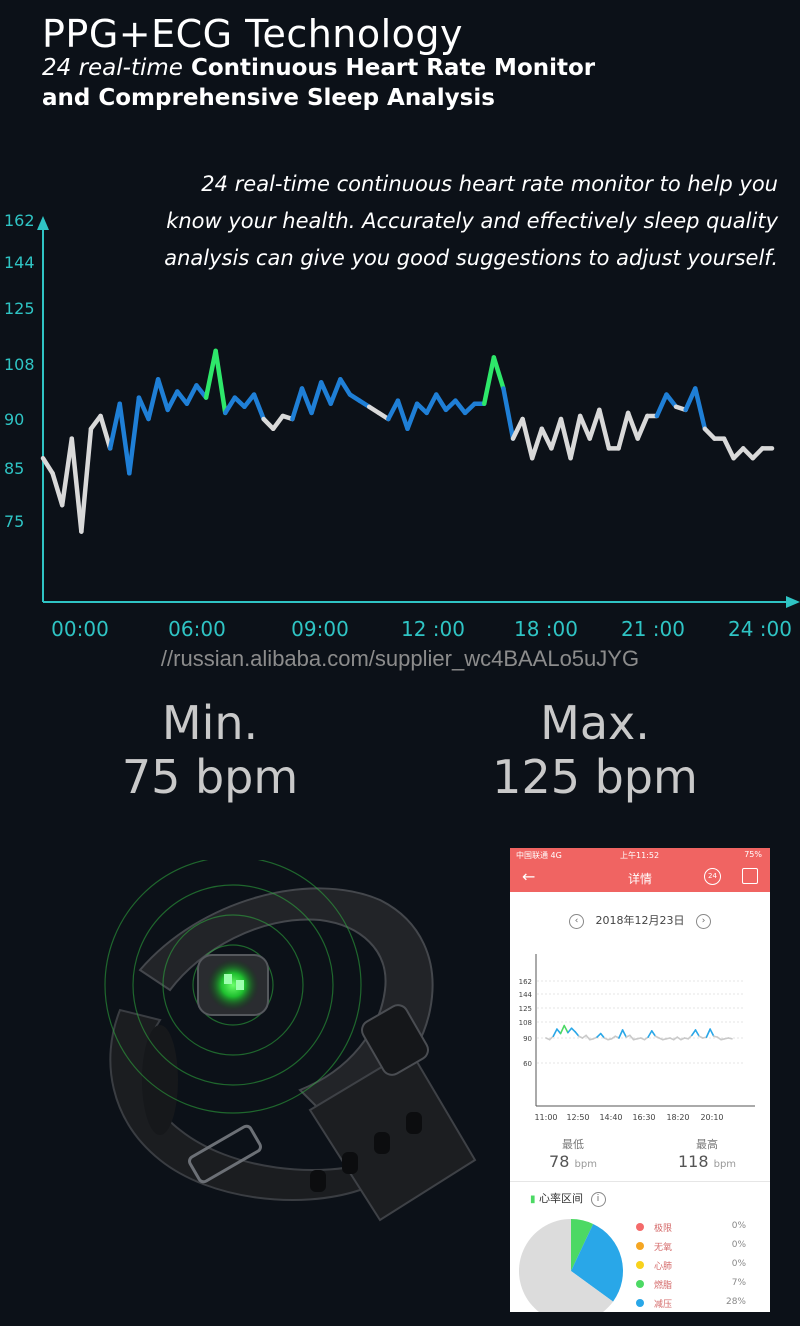 The width and height of the screenshot is (800, 1326). What do you see at coordinates (663, 1286) in the screenshot?
I see `zone-name: 燃脂` at bounding box center [663, 1286].